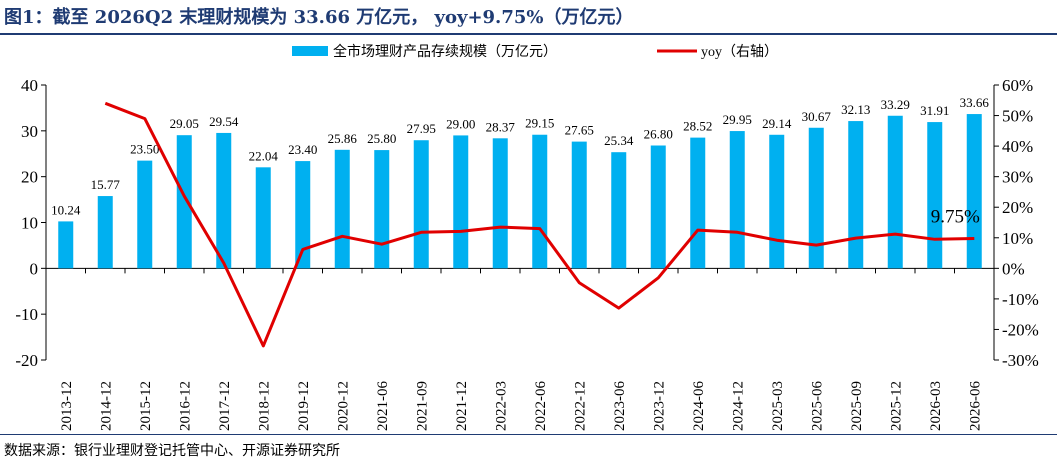 The image size is (1057, 464). Describe the element at coordinates (620, 406) in the screenshot. I see `x-tick-label: 2023-06` at that location.